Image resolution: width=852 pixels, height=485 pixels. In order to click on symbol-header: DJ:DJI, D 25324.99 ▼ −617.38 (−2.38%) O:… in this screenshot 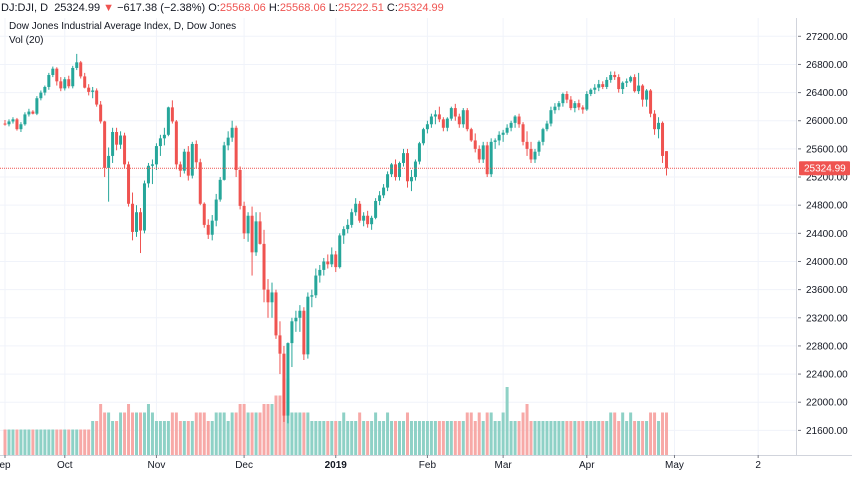, I will do `click(426, 9)`.